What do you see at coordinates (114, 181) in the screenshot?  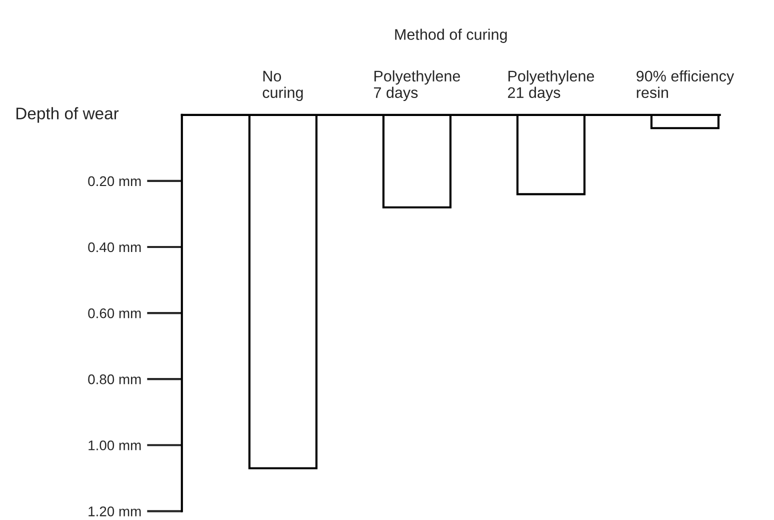 I see `y-tick-label: 0.20 mm` at bounding box center [114, 181].